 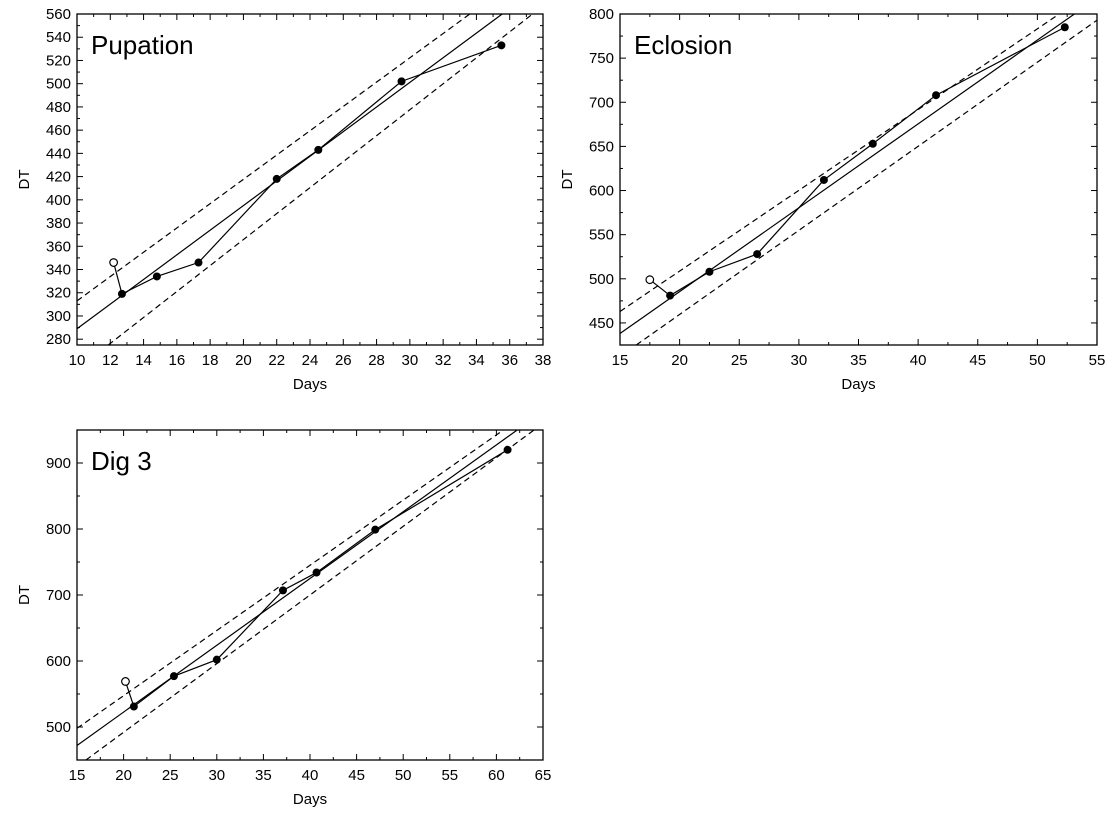 What do you see at coordinates (58, 107) in the screenshot?
I see `y-tick-label: 480` at bounding box center [58, 107].